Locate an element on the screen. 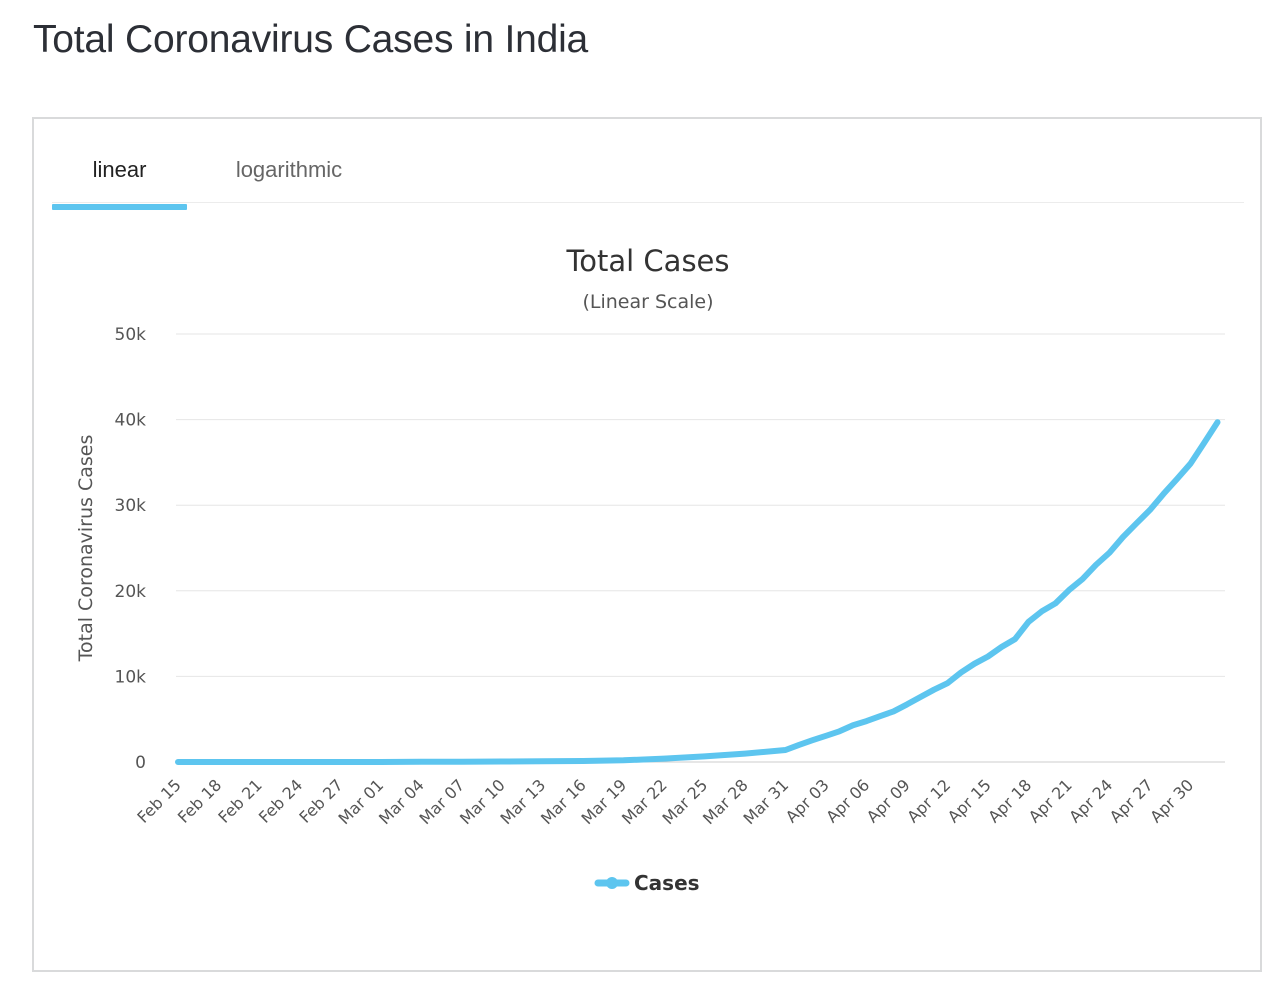 This screenshot has width=1280, height=998. legend-marker is located at coordinates (612, 883).